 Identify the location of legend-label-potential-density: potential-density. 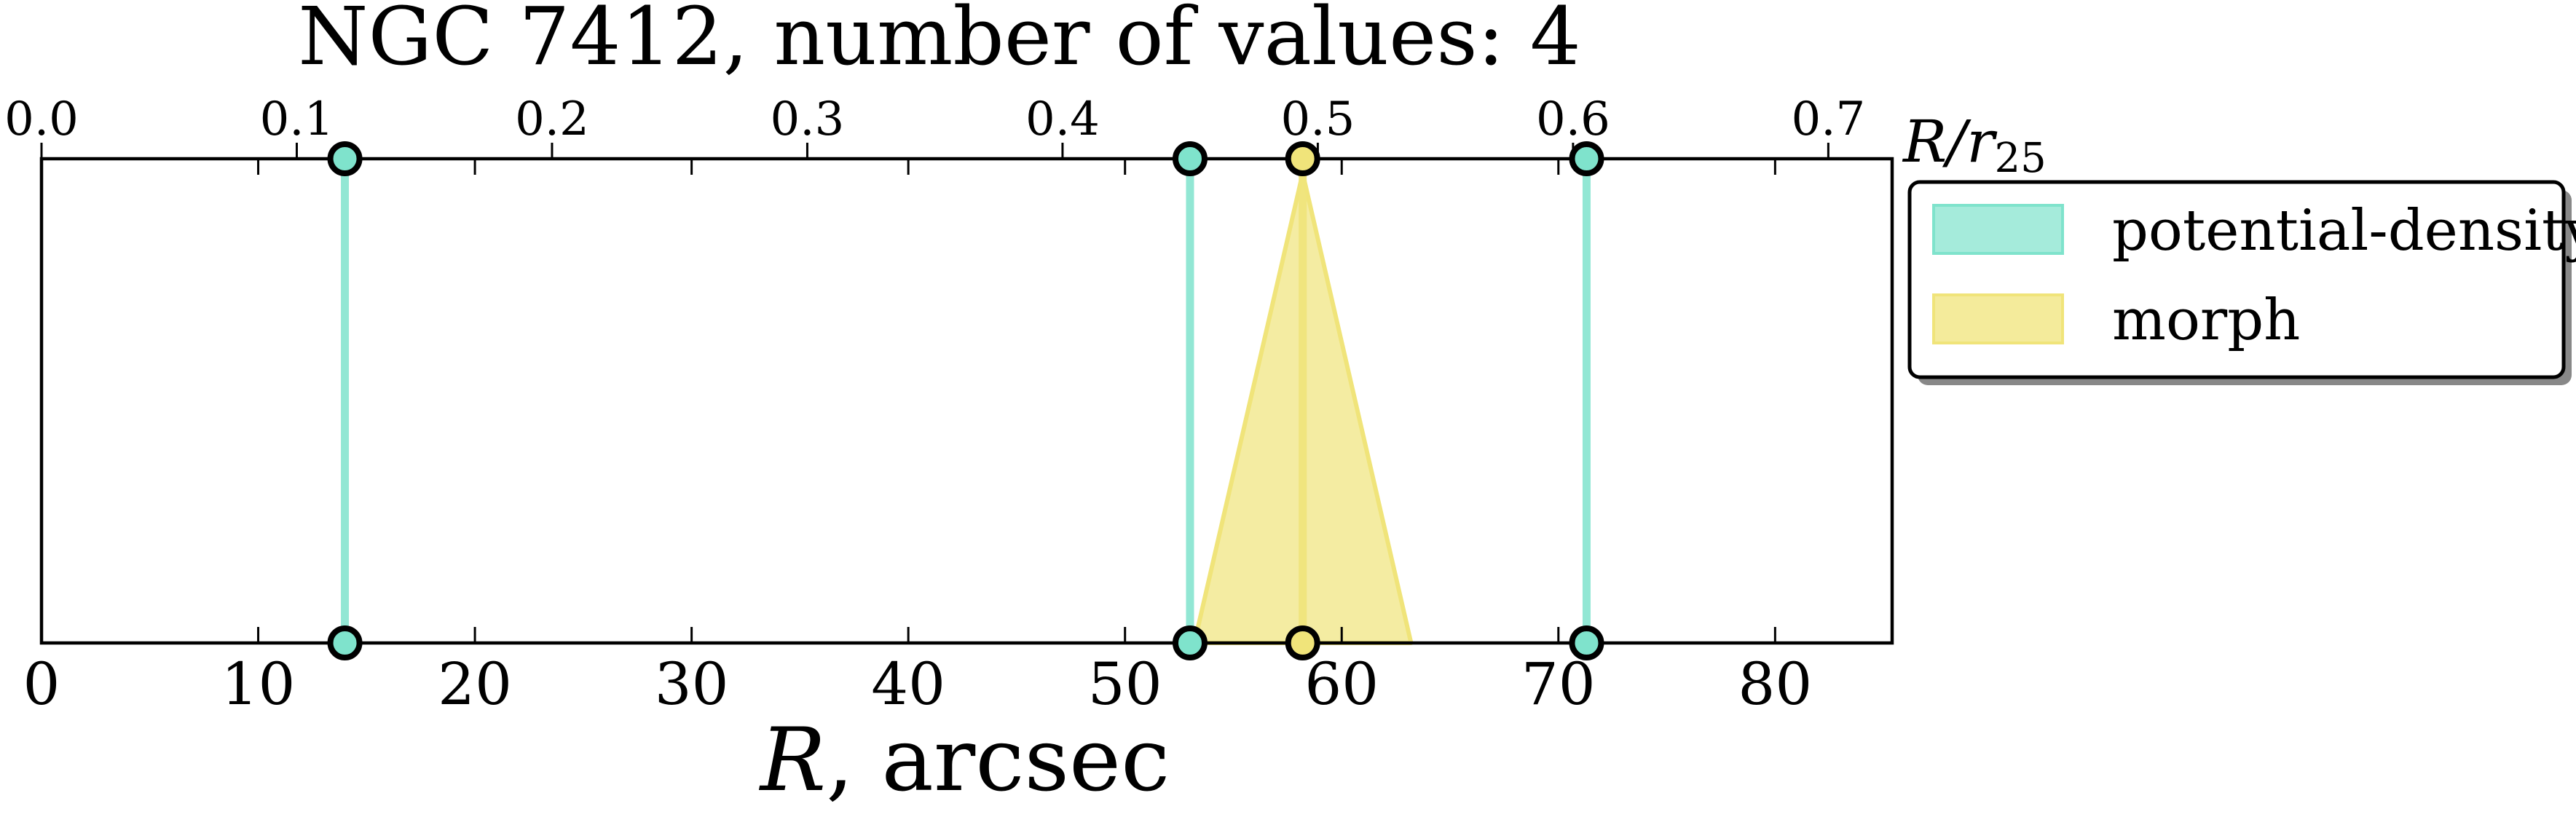
(2344, 231).